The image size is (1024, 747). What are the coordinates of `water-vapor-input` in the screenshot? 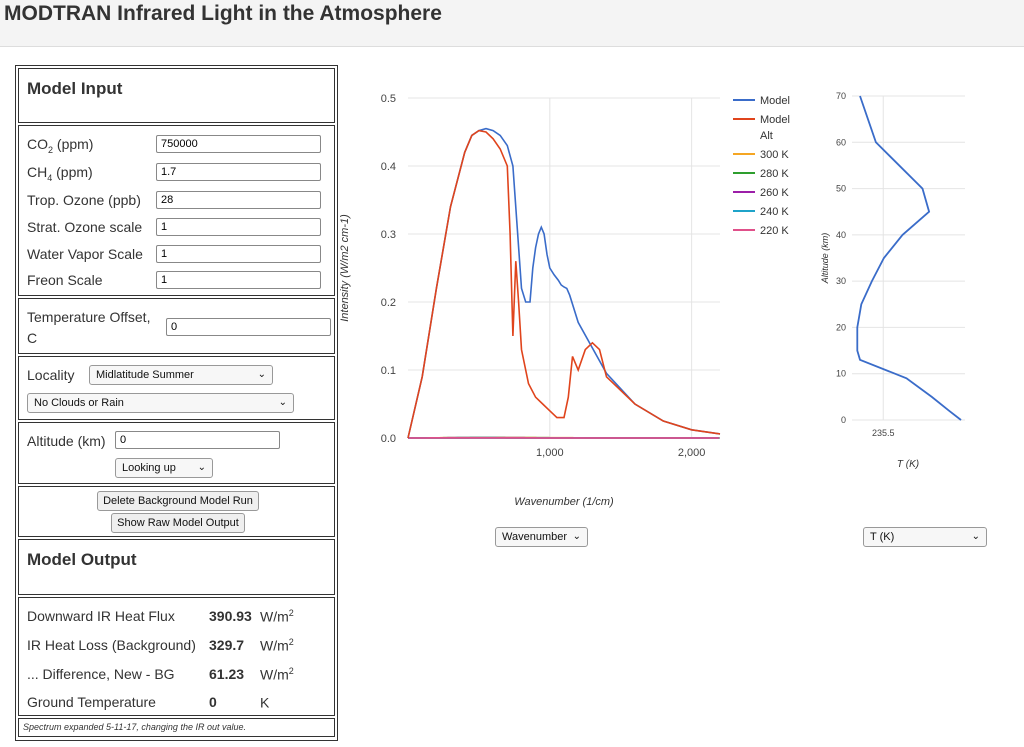 It's located at (238, 254).